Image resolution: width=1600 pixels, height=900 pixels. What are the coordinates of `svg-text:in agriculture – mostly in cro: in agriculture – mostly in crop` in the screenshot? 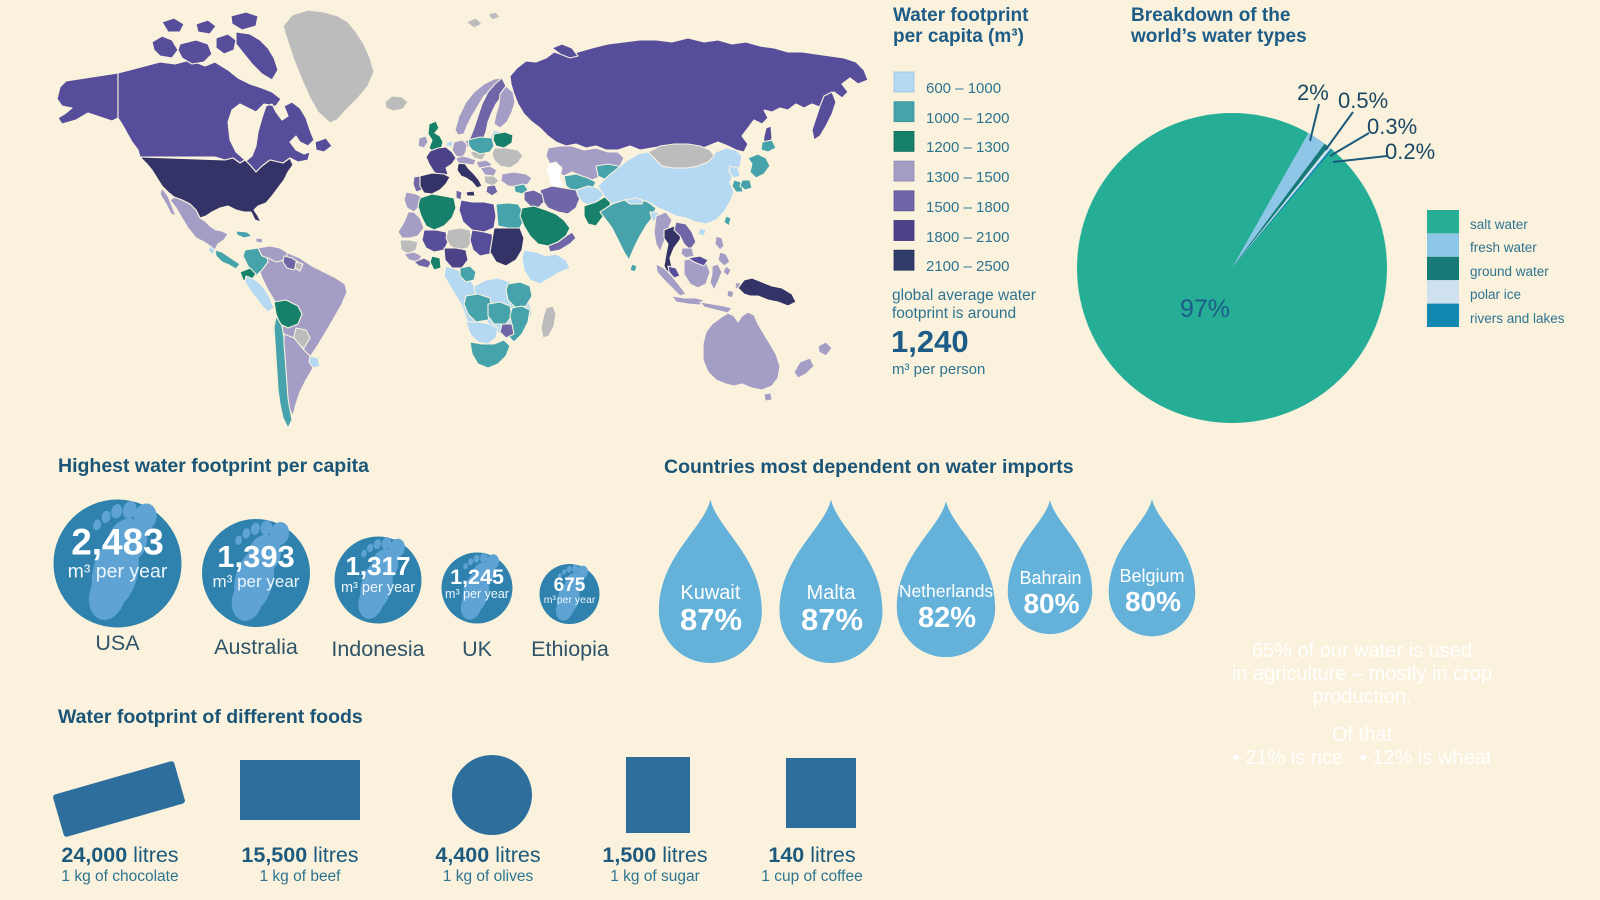 It's located at (1362, 674).